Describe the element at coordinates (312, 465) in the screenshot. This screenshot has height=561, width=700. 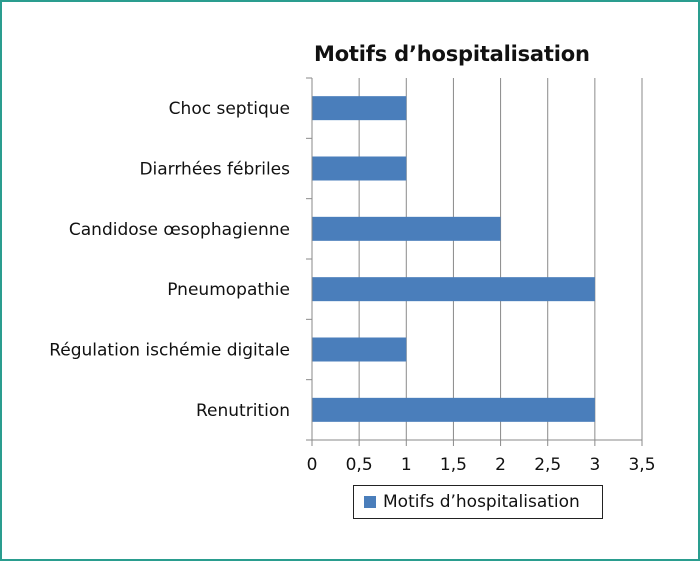
I see `x-tick-label: 0` at that location.